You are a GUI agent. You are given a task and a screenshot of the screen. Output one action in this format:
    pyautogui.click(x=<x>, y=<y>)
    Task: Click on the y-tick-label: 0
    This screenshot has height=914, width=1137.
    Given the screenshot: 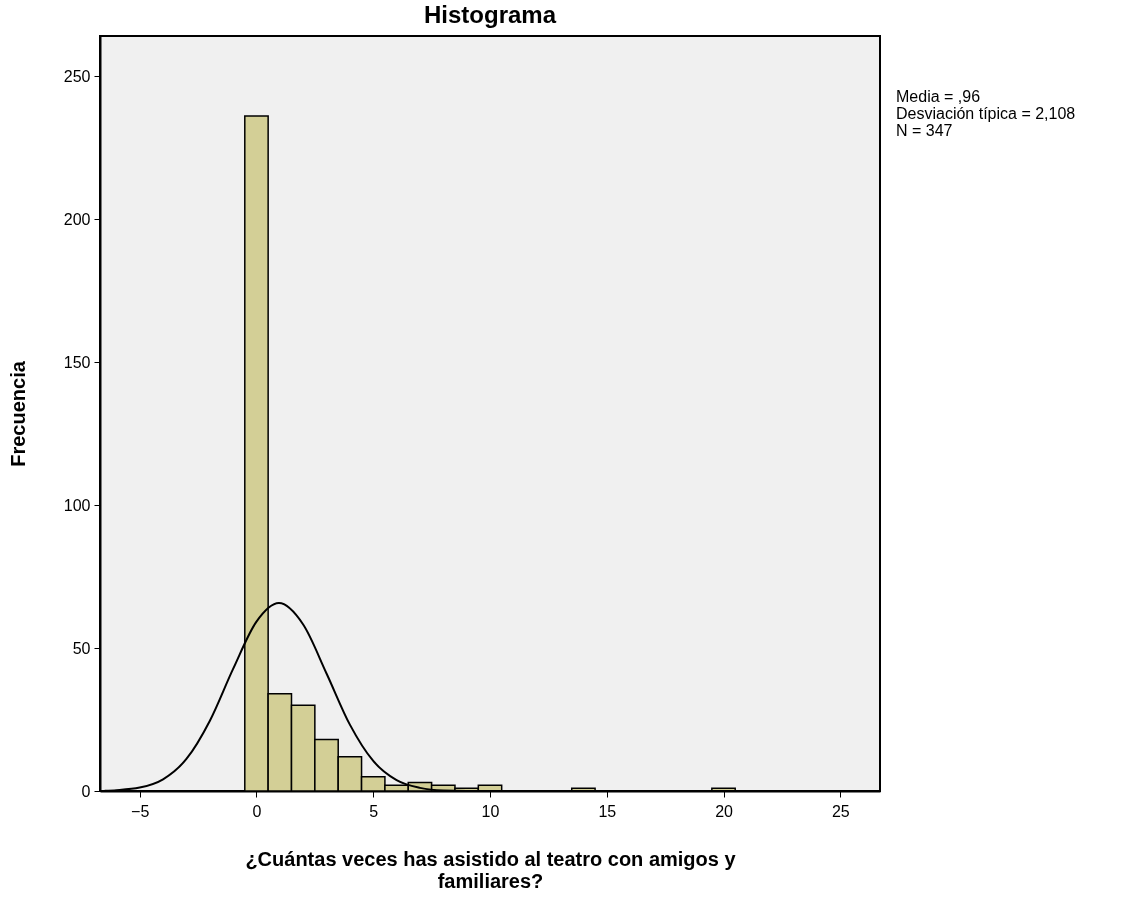 What is the action you would take?
    pyautogui.click(x=86, y=791)
    